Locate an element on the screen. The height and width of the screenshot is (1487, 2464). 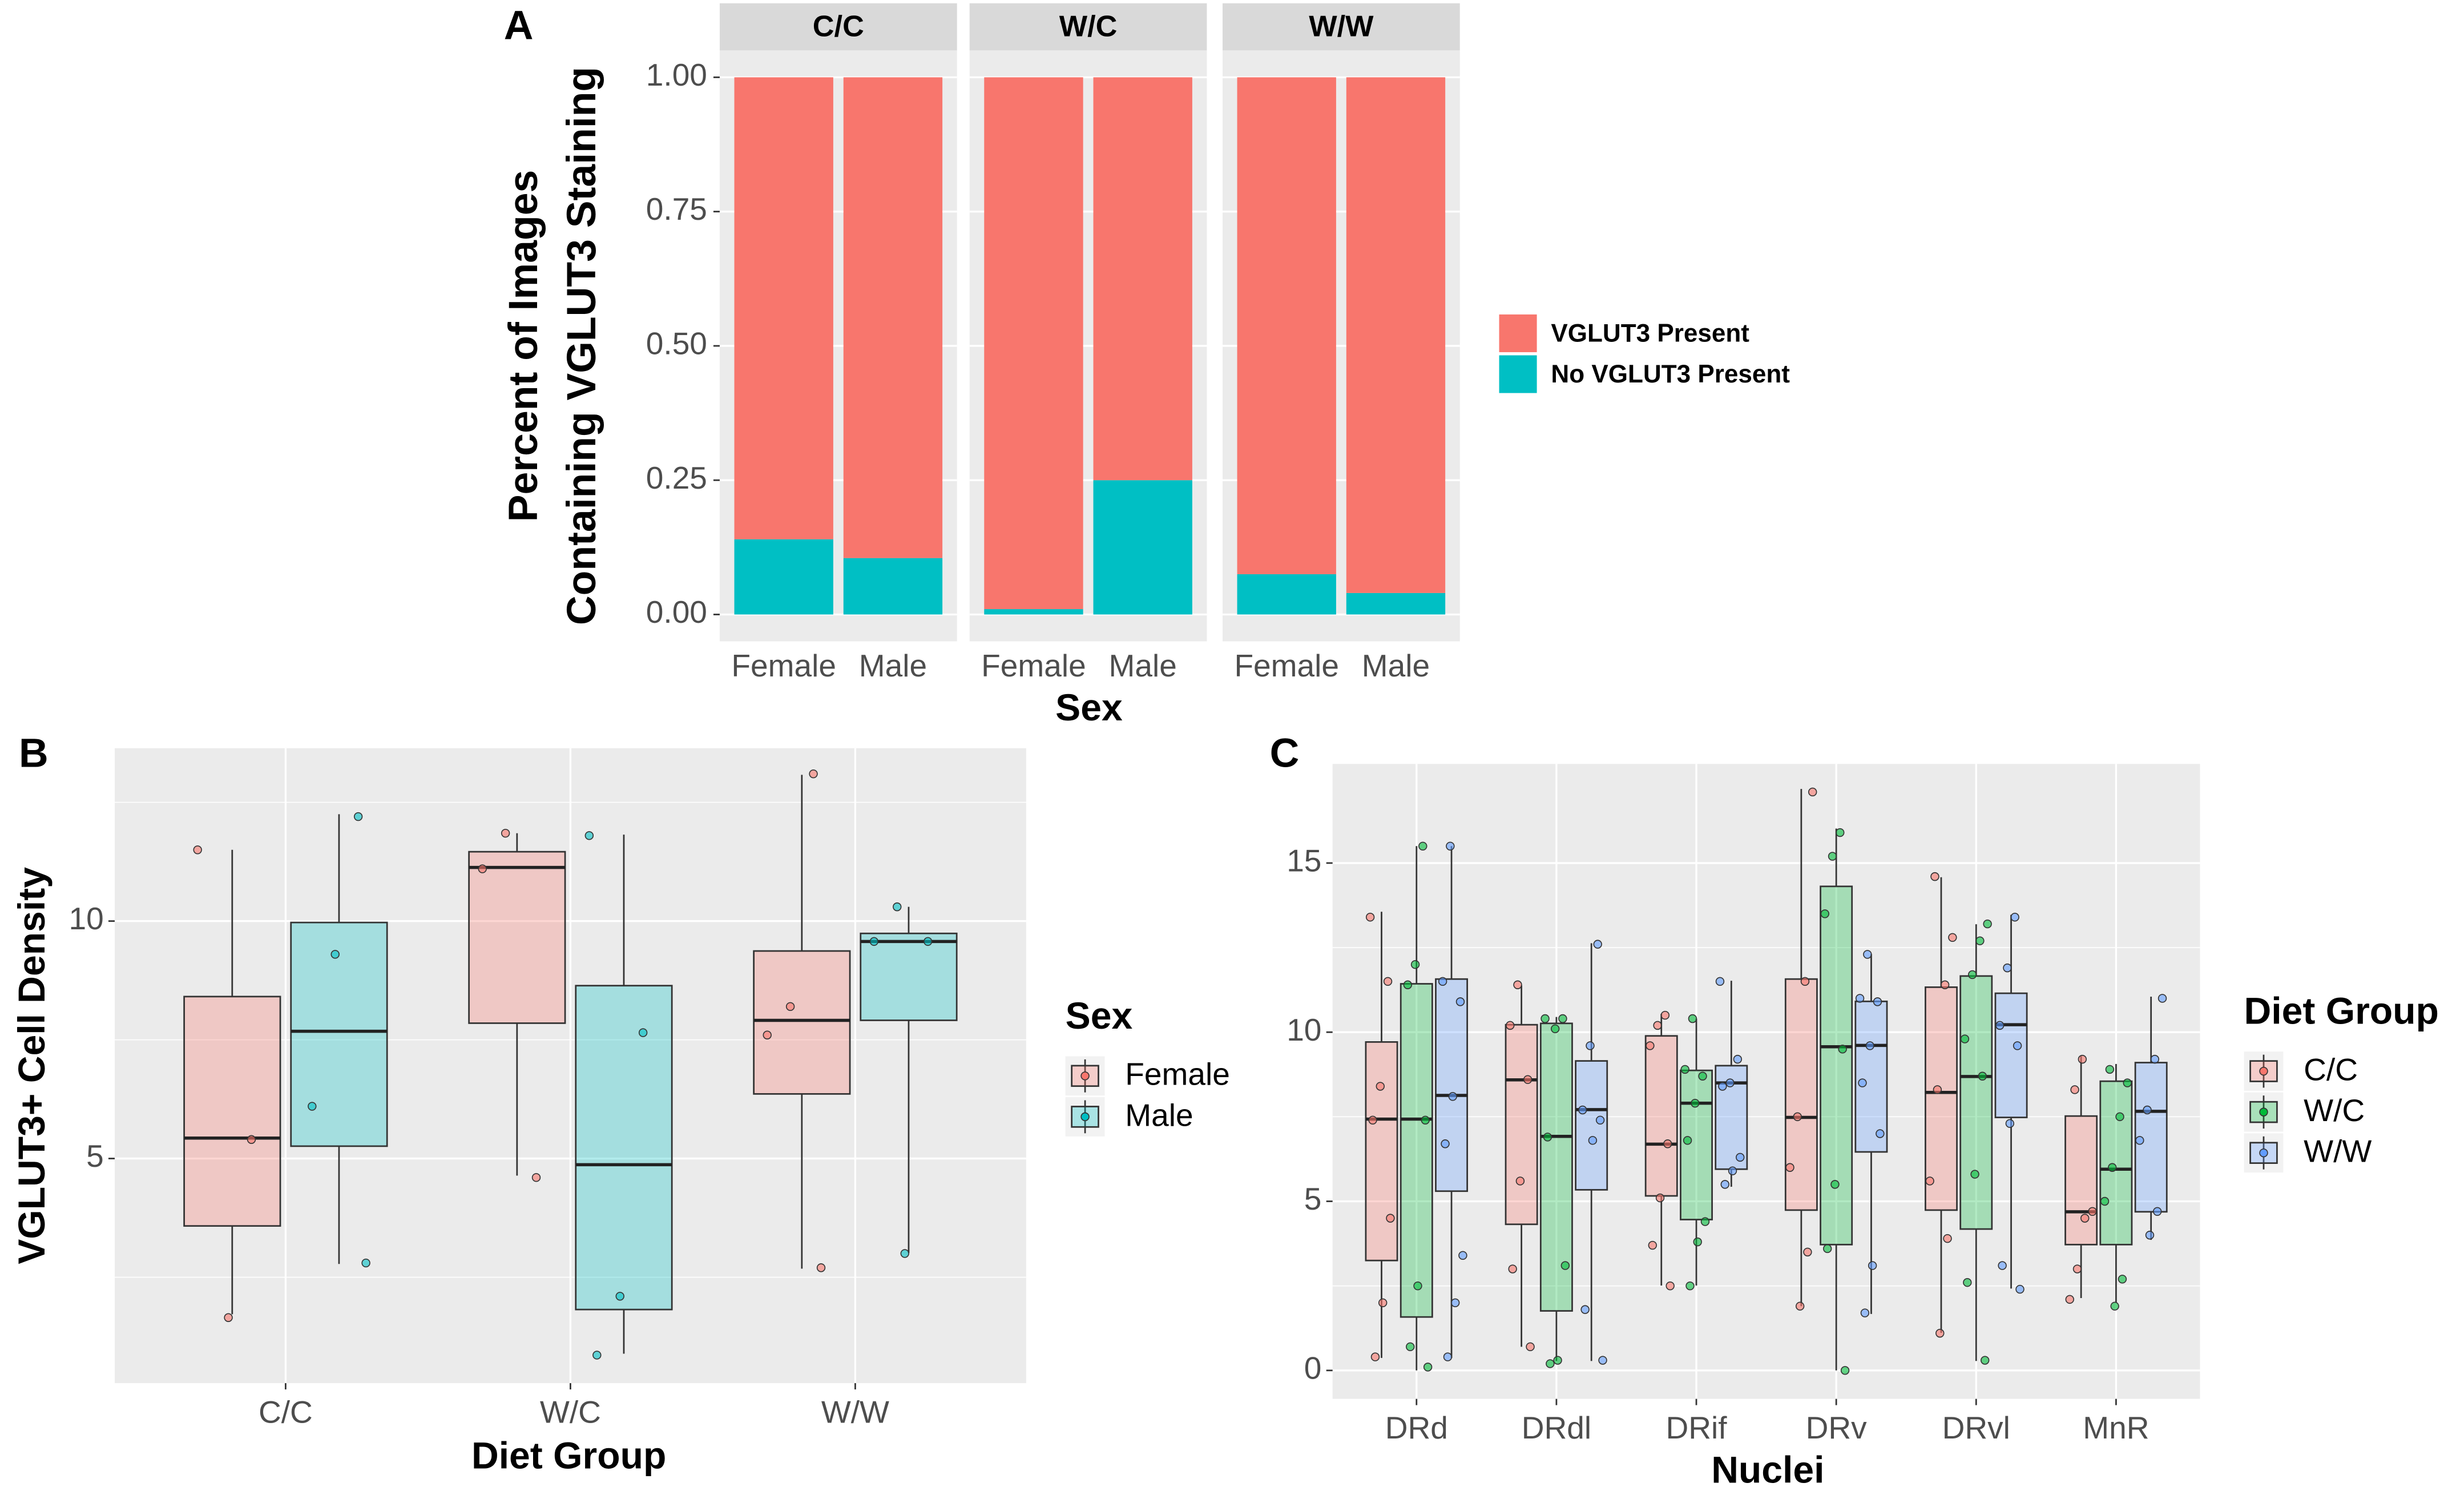
y-tick-label: 0.75 is located at coordinates (676, 209).